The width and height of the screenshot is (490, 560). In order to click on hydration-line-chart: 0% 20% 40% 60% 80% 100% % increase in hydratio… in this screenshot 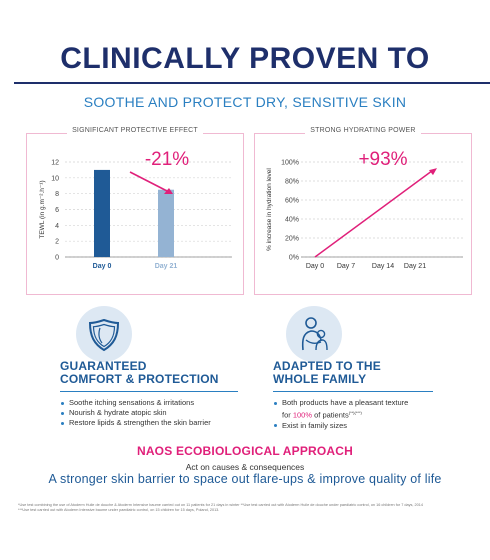, I will do `click(364, 209)`.